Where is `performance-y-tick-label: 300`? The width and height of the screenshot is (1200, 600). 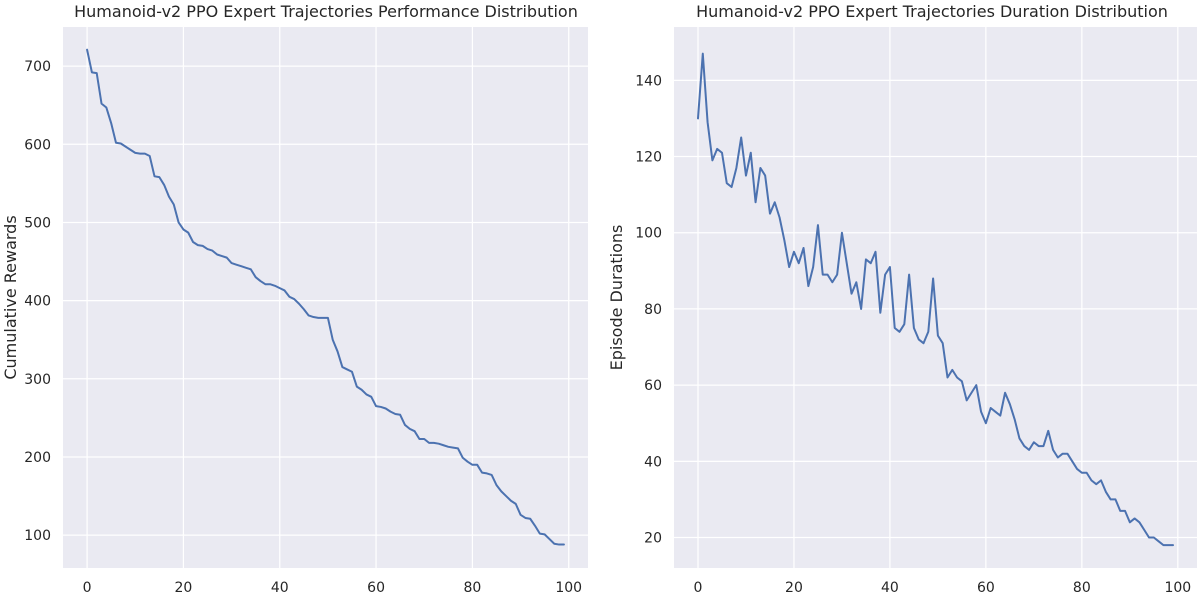
performance-y-tick-label: 300 is located at coordinates (37, 380).